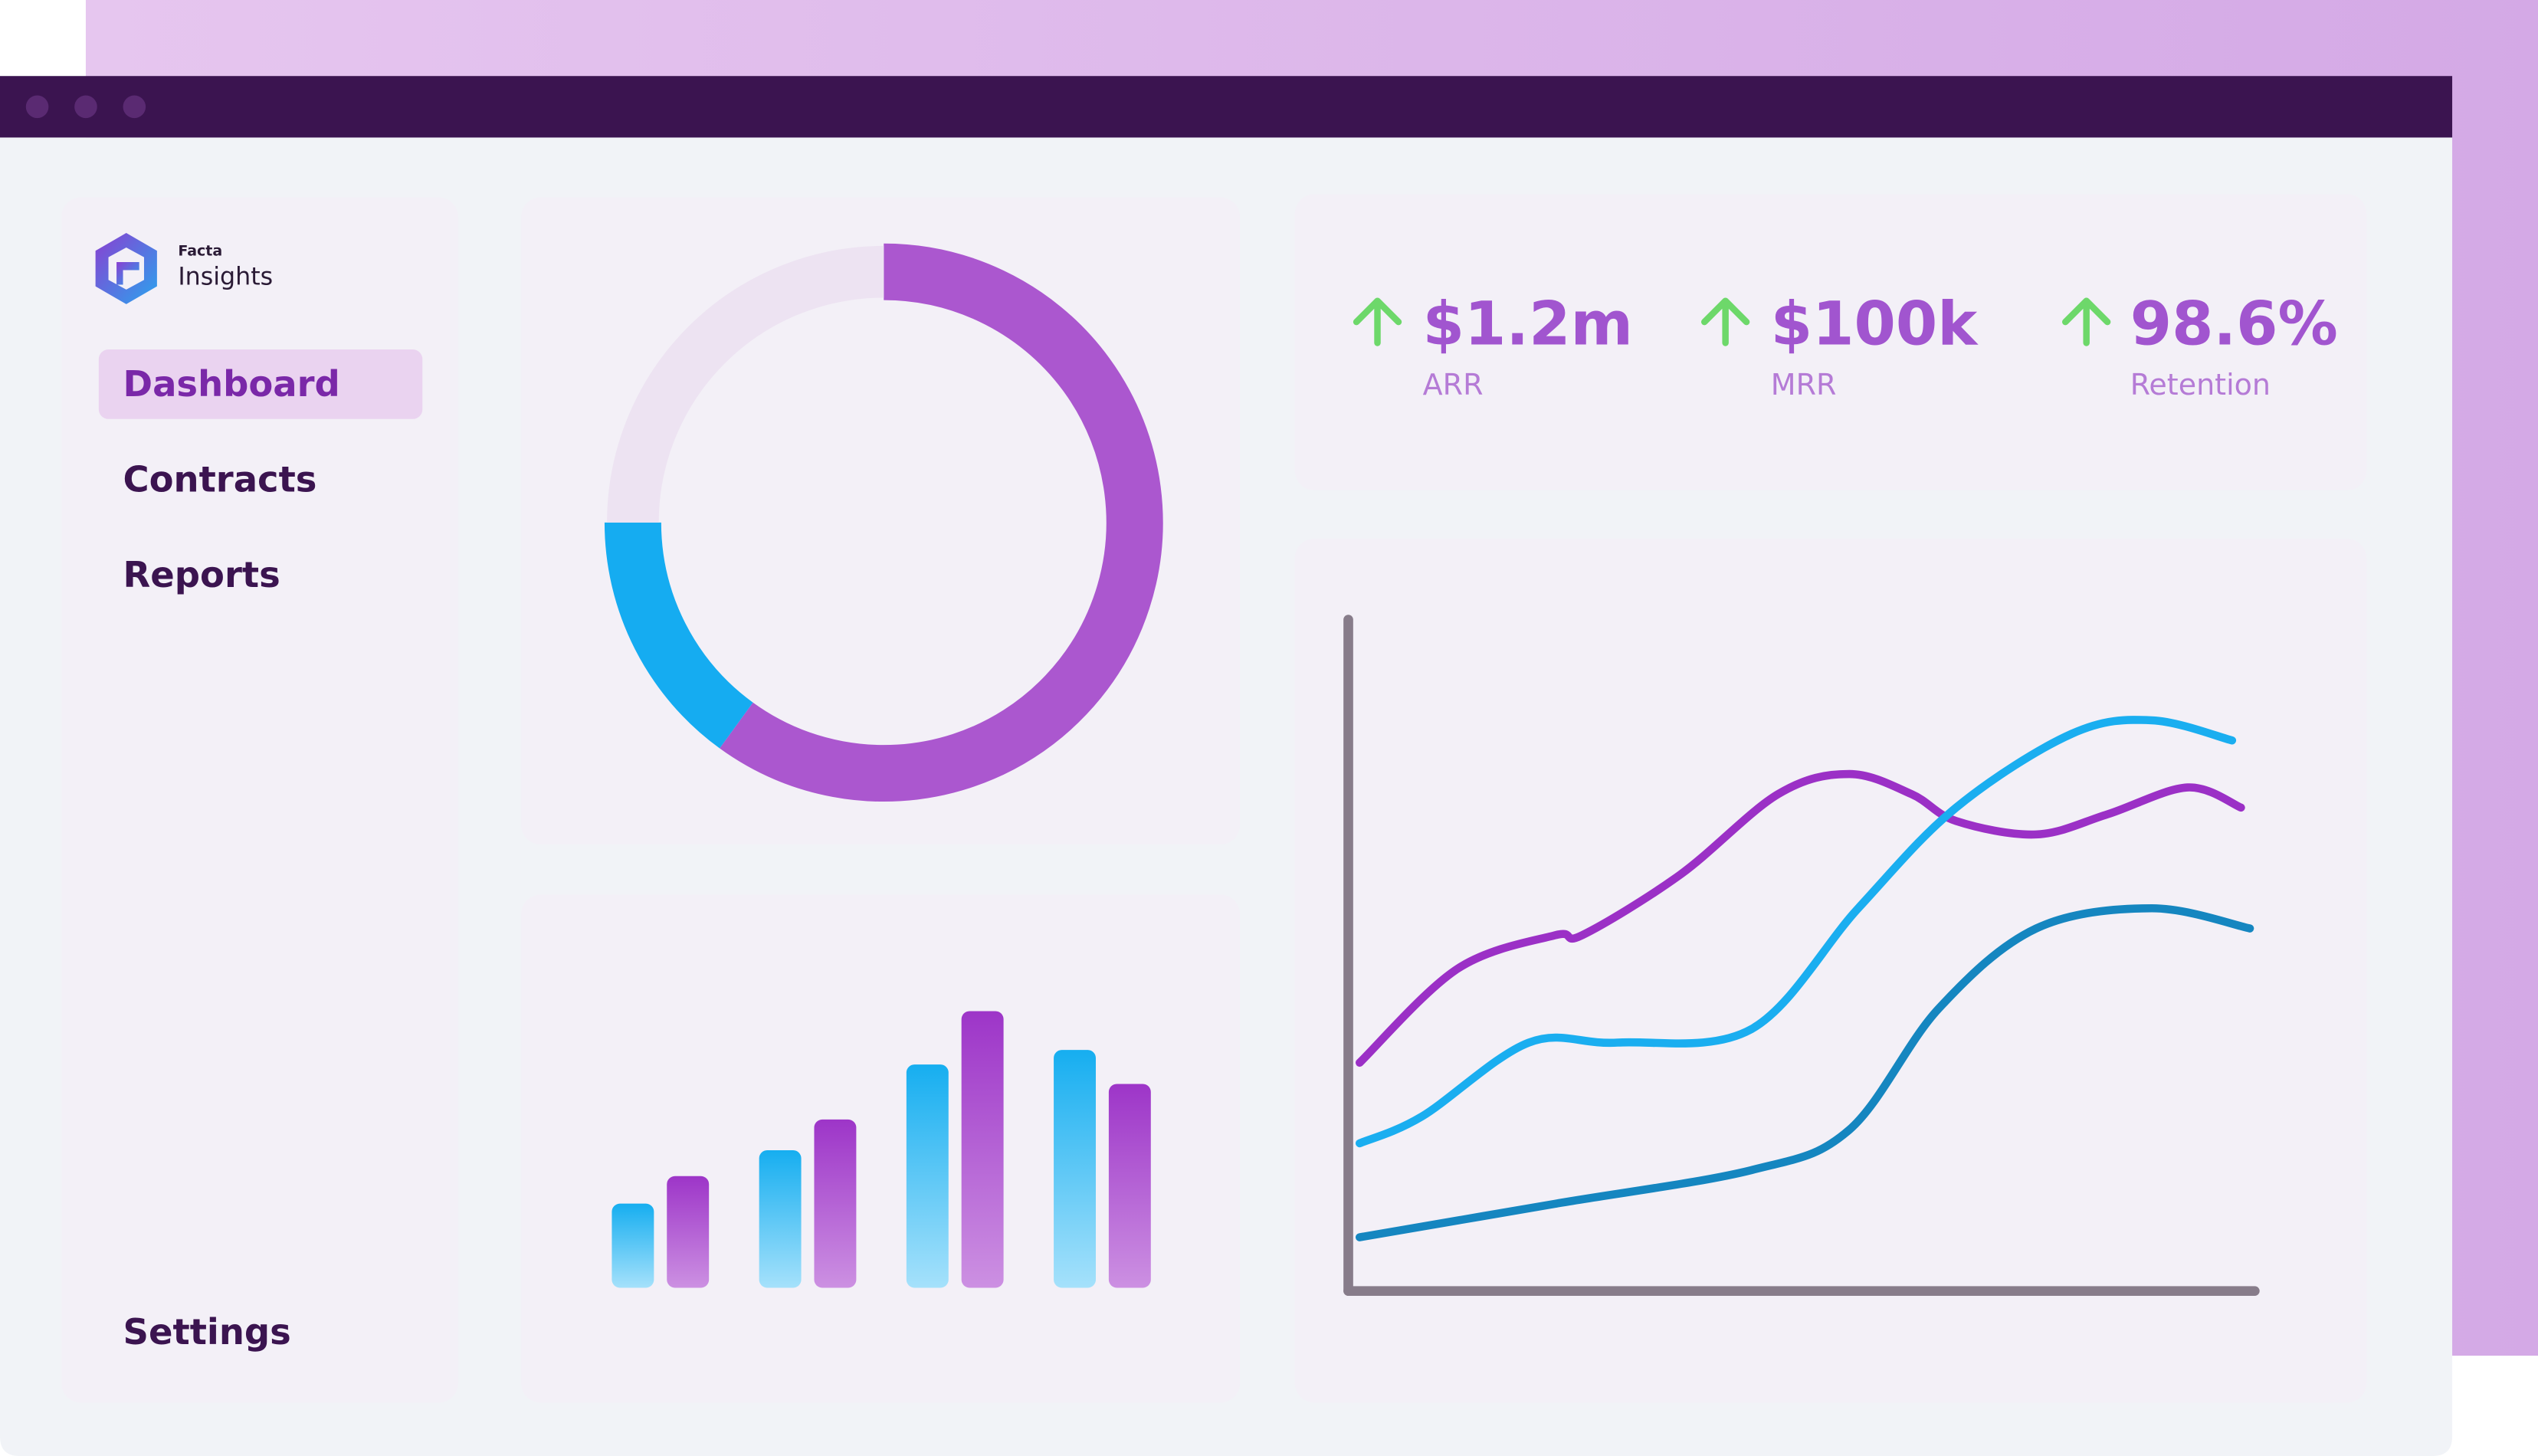 The height and width of the screenshot is (1456, 2538). What do you see at coordinates (201, 574) in the screenshot?
I see `nav-item: Reports` at bounding box center [201, 574].